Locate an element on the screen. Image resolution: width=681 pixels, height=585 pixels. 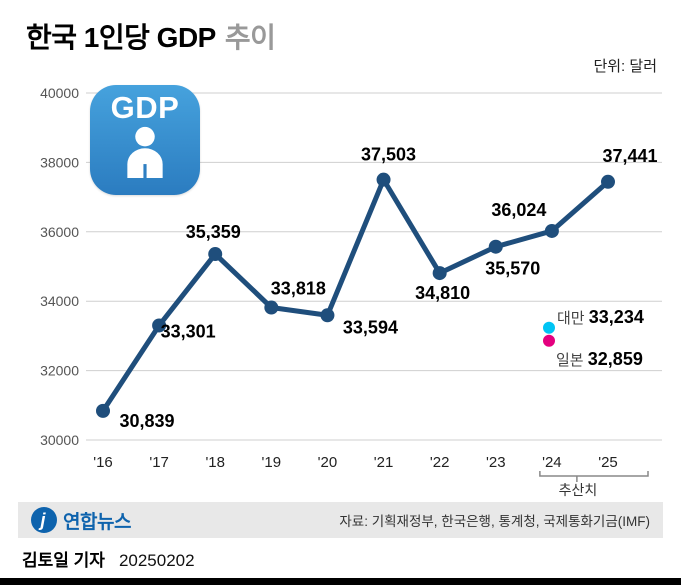
svg-text: 33,594 is located at coordinates (370, 327).